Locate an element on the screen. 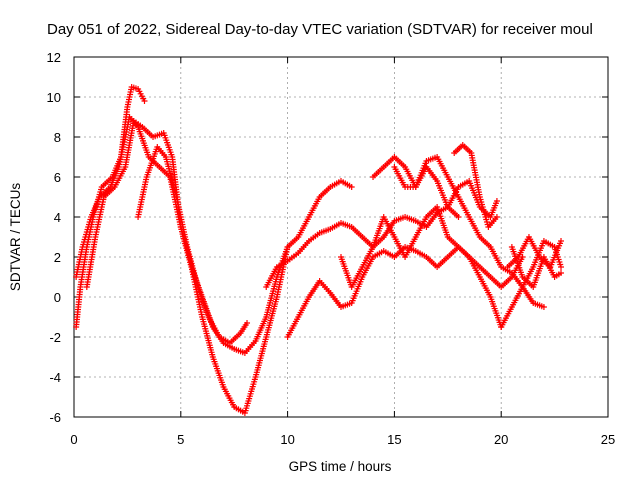 The width and height of the screenshot is (640, 480). y-tick-label: 2 is located at coordinates (57, 257).